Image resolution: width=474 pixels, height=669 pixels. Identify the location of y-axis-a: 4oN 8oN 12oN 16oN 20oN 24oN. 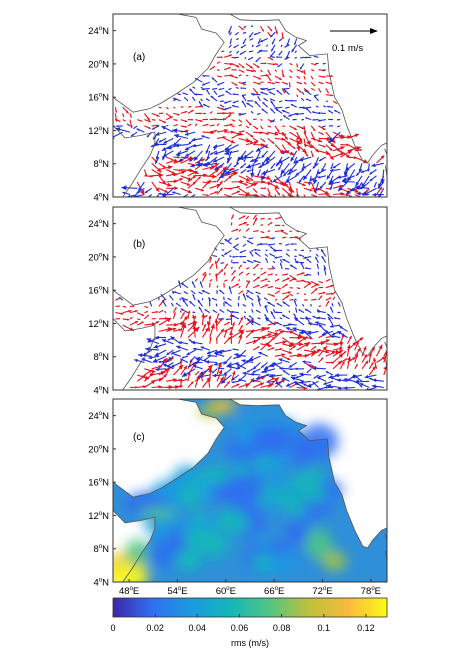
(102, 114).